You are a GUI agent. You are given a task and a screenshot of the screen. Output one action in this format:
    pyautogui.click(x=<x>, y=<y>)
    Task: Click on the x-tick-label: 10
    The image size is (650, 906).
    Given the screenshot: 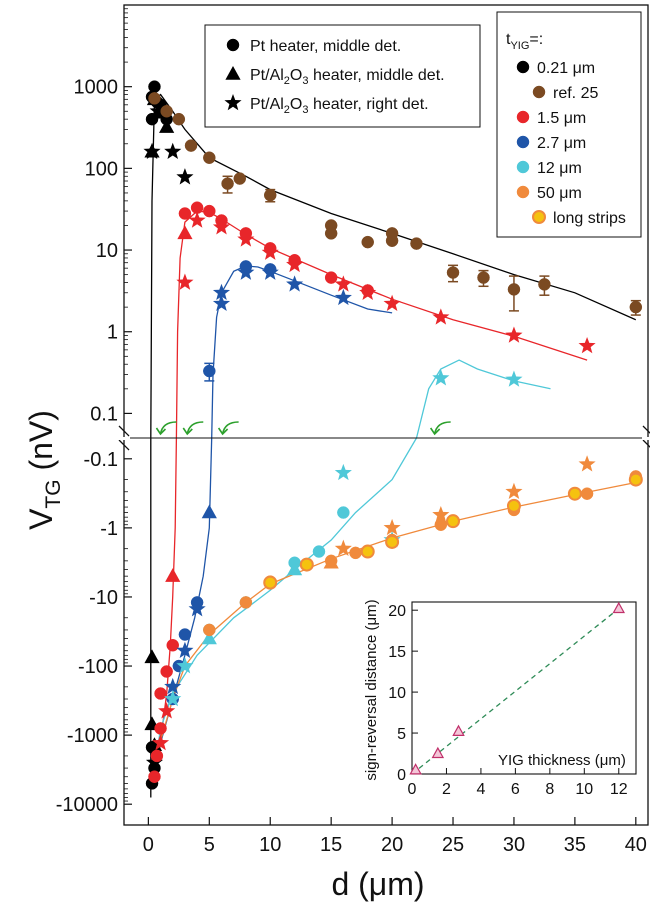 What is the action you would take?
    pyautogui.click(x=270, y=845)
    